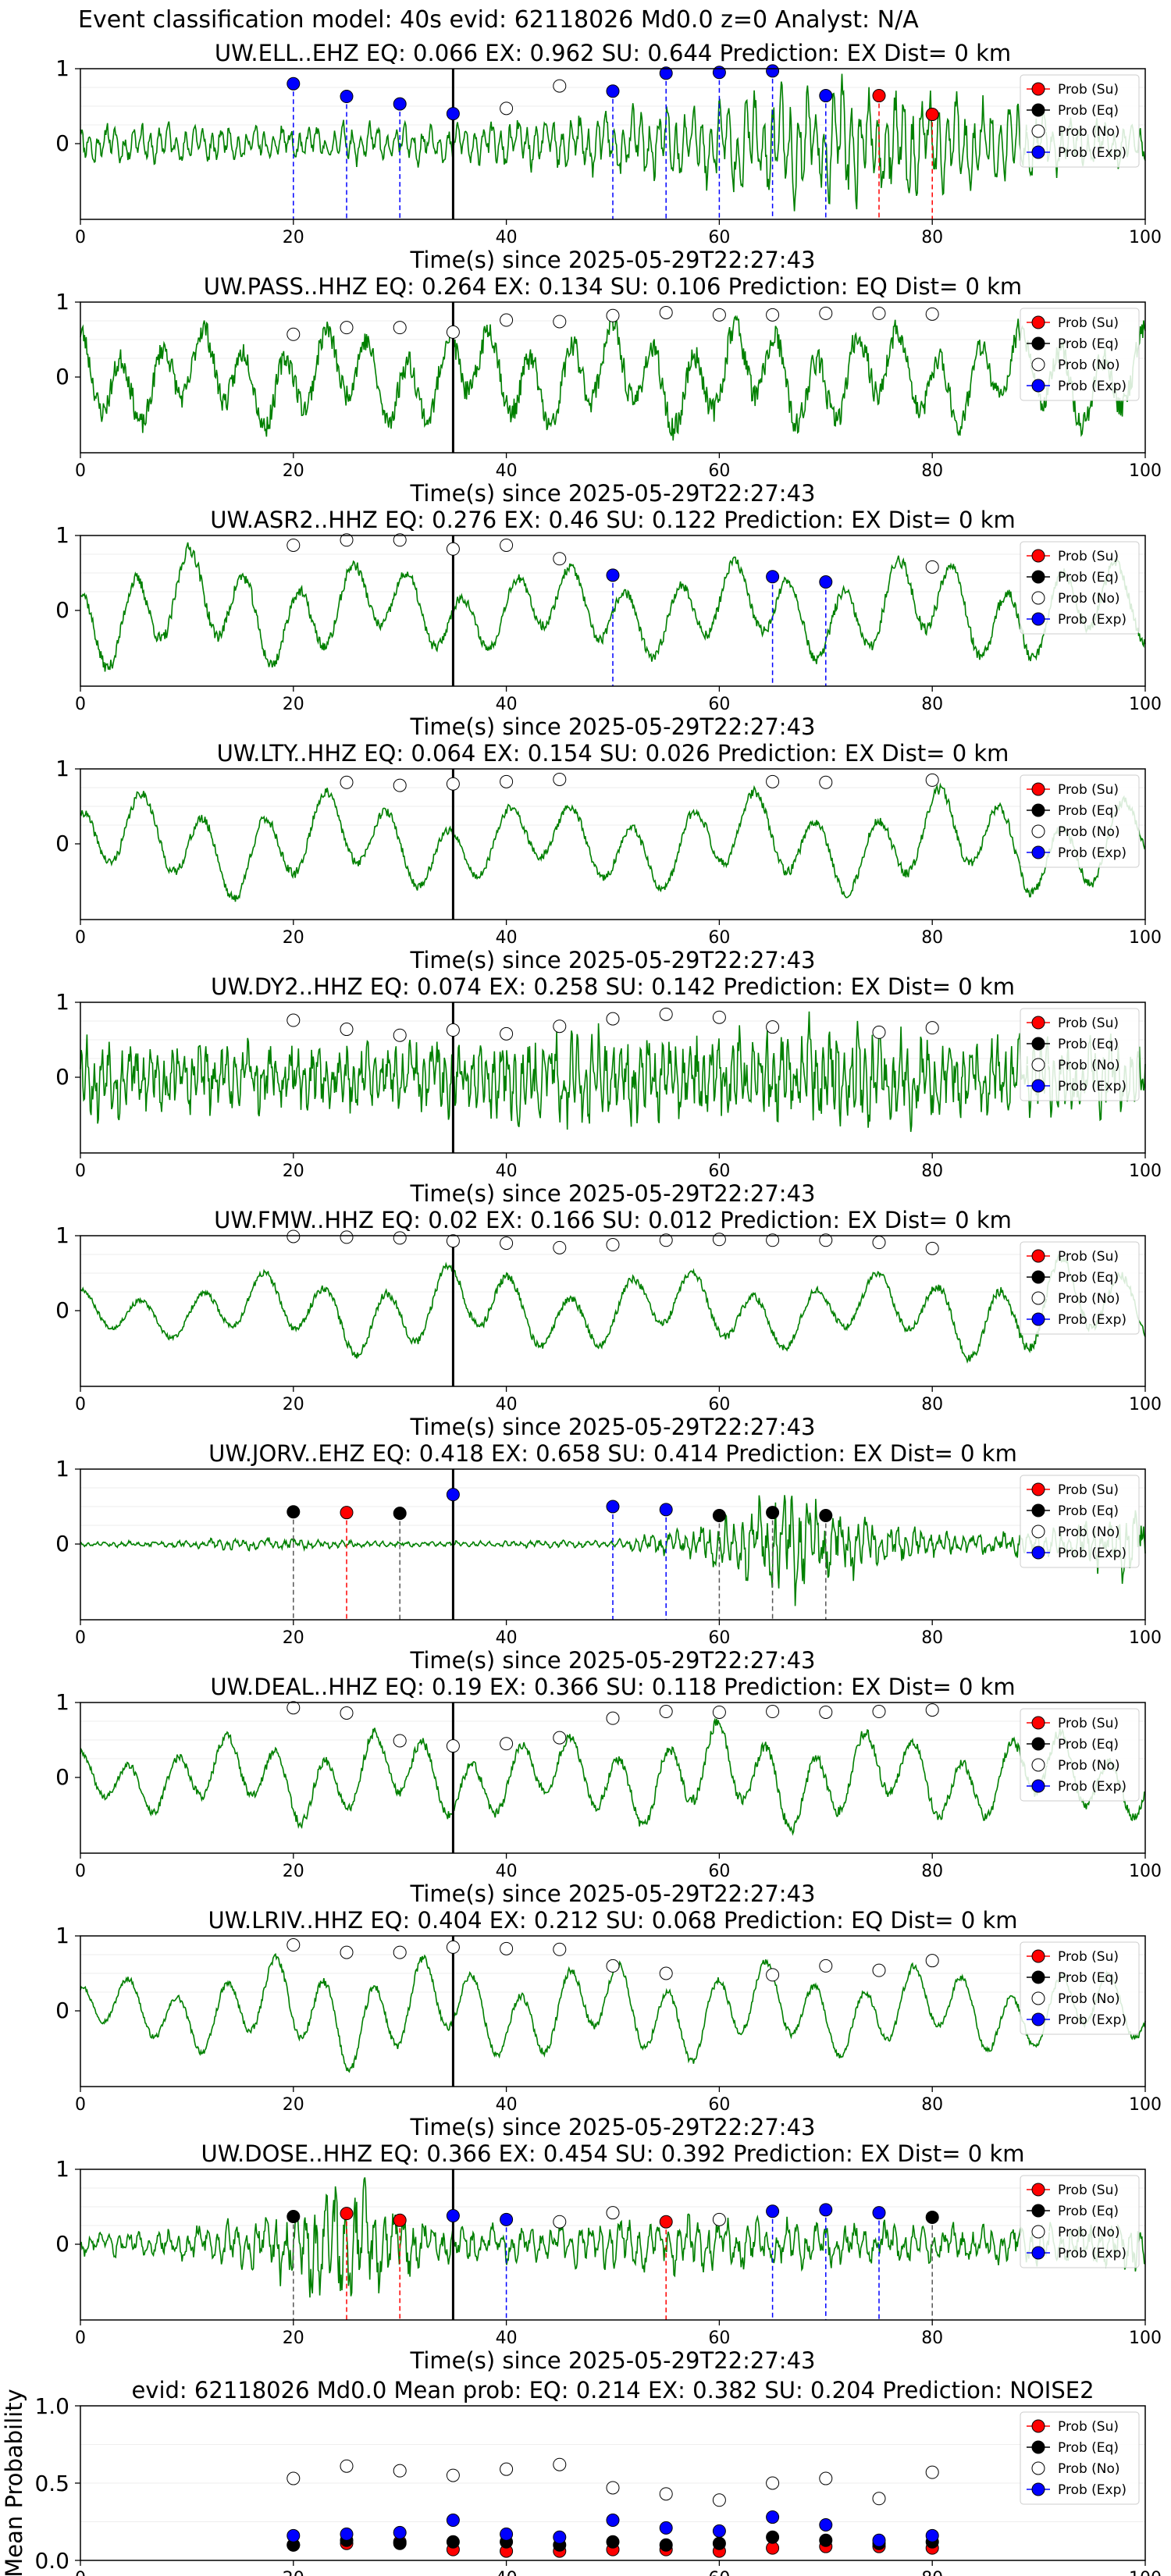  What do you see at coordinates (14, 2482) in the screenshot?
I see `y-axis-label: Mean Probability` at bounding box center [14, 2482].